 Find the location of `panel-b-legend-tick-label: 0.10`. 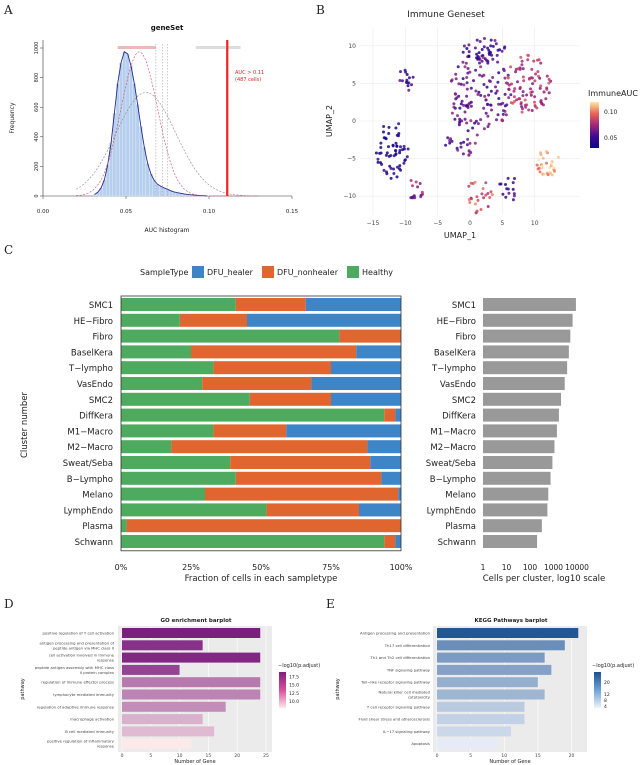

panel-b-legend-tick-label: 0.10 is located at coordinates (611, 112).